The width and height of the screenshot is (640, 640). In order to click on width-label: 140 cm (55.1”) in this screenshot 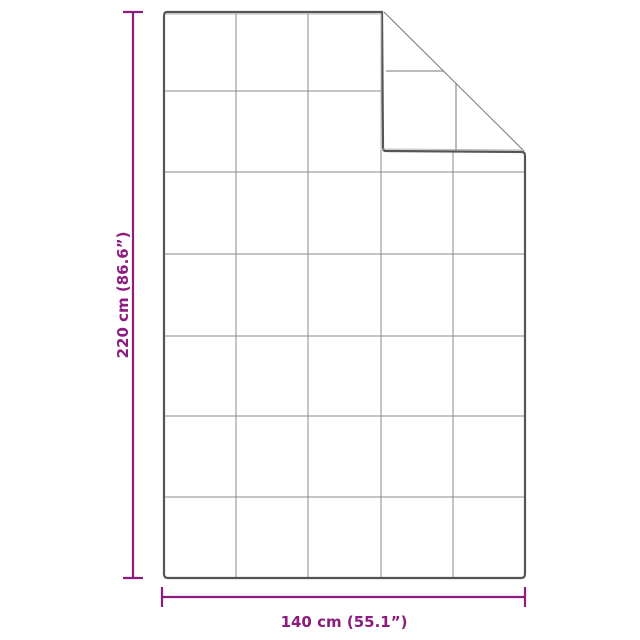, I will do `click(344, 622)`.